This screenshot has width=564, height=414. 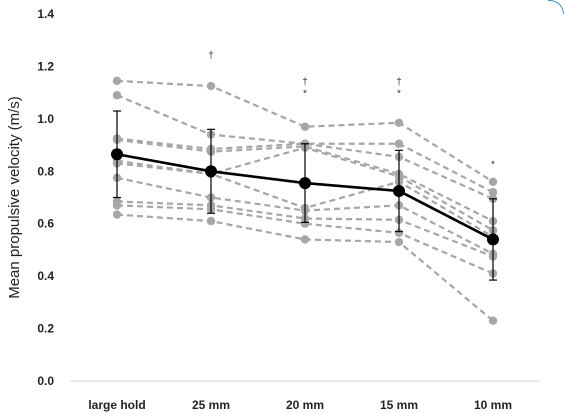 What do you see at coordinates (45, 66) in the screenshot?
I see `y-tick-label: 1.2` at bounding box center [45, 66].